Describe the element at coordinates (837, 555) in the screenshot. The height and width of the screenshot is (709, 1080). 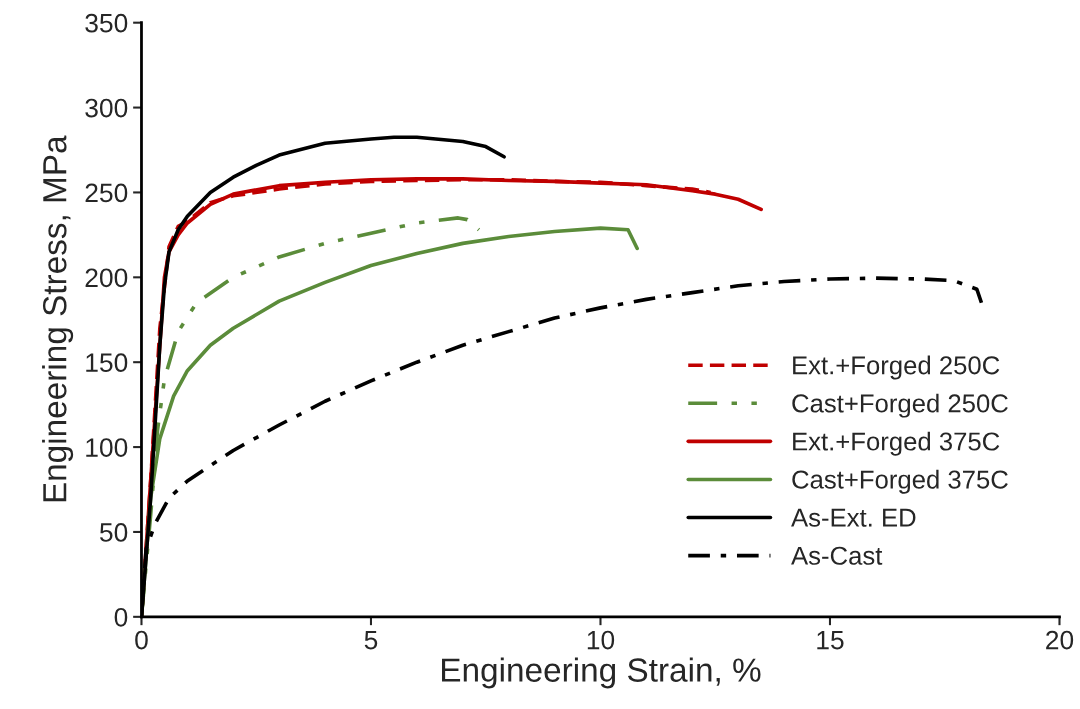
I see `legend-label: As-Cast` at that location.